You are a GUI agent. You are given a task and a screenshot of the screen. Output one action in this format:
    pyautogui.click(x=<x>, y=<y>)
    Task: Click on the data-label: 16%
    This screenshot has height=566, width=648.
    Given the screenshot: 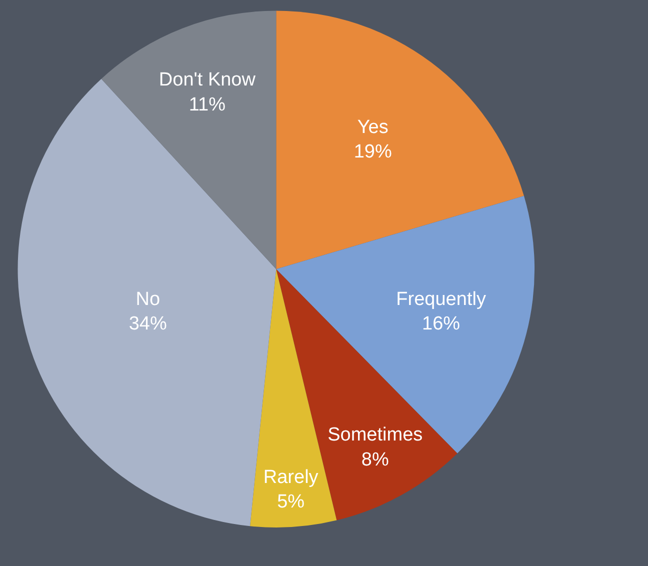 What is the action you would take?
    pyautogui.click(x=441, y=324)
    